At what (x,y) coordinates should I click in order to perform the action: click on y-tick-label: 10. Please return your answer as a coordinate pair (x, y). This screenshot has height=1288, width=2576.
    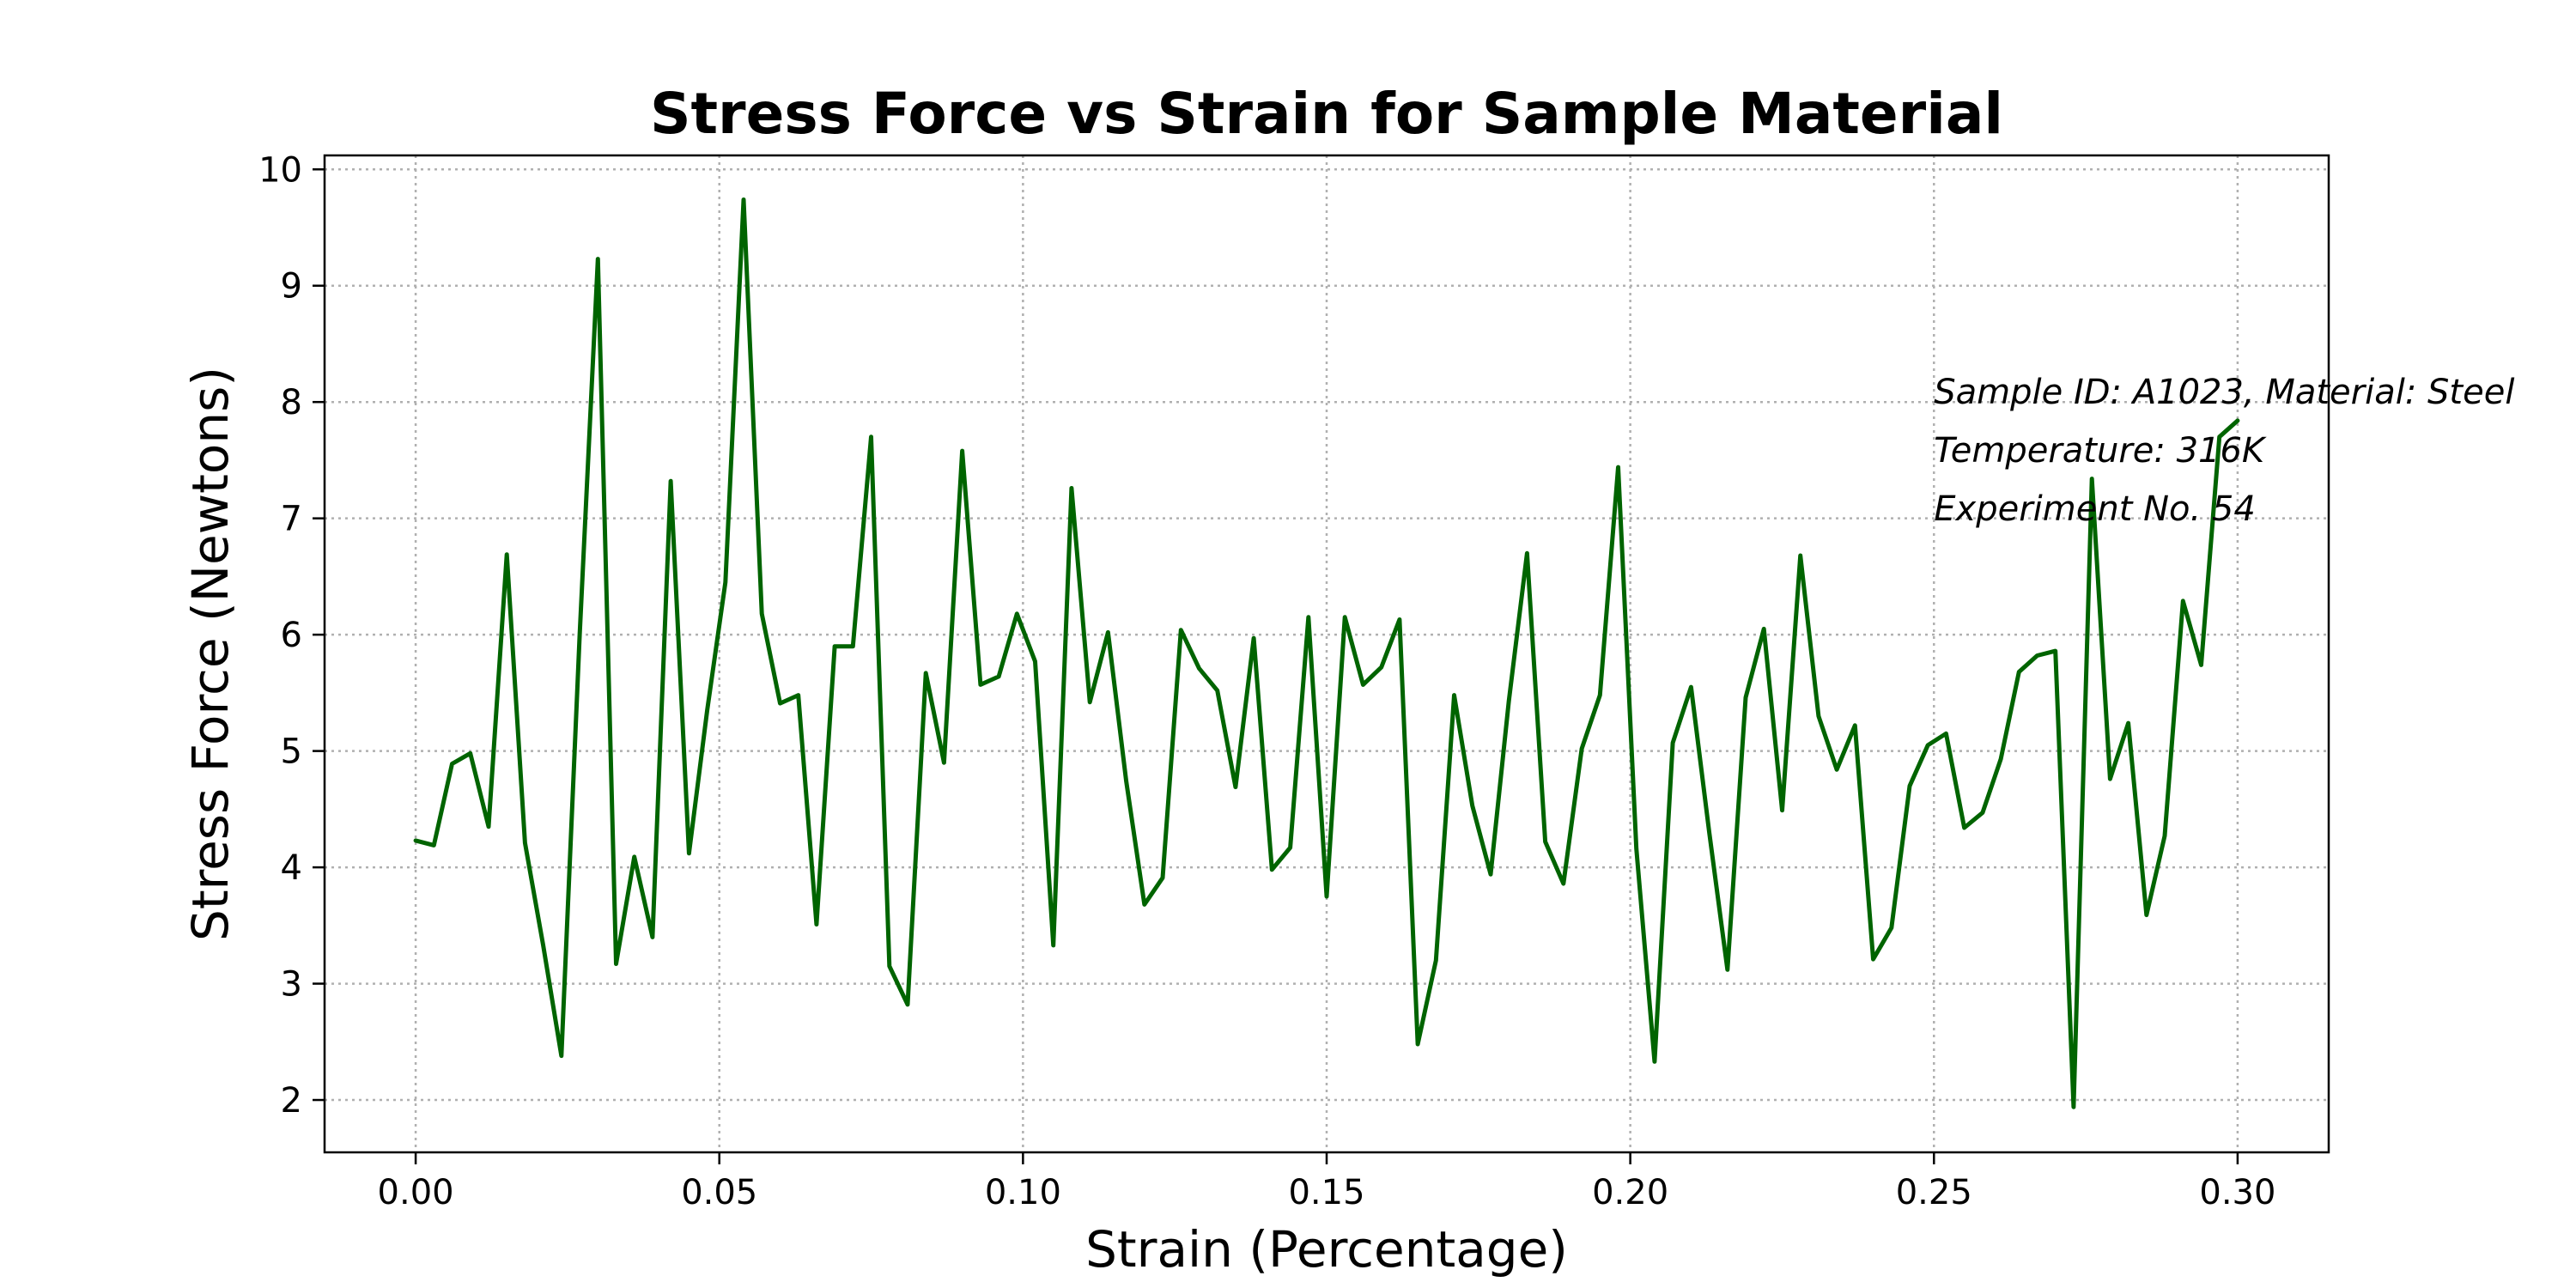
    Looking at the image, I should click on (280, 170).